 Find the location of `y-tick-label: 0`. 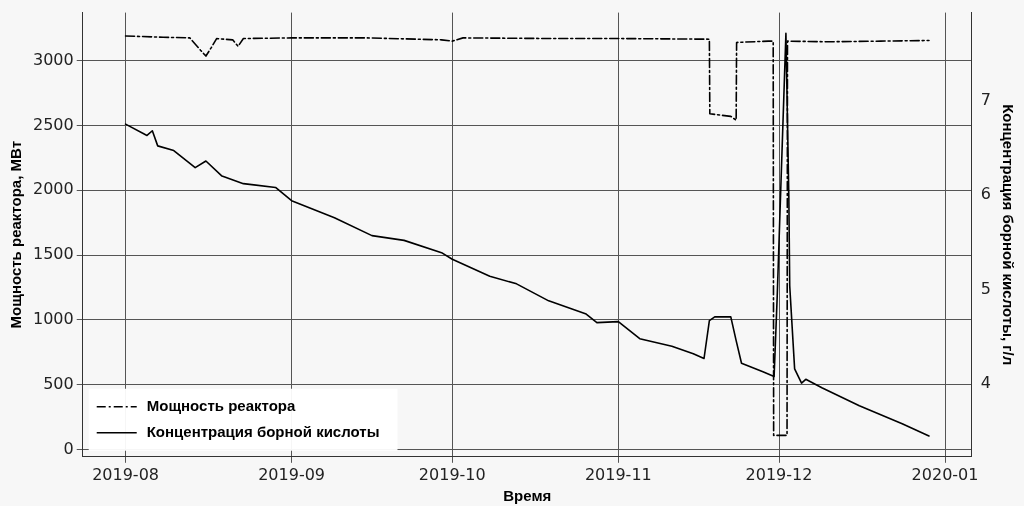

y-tick-label: 0 is located at coordinates (68, 448).